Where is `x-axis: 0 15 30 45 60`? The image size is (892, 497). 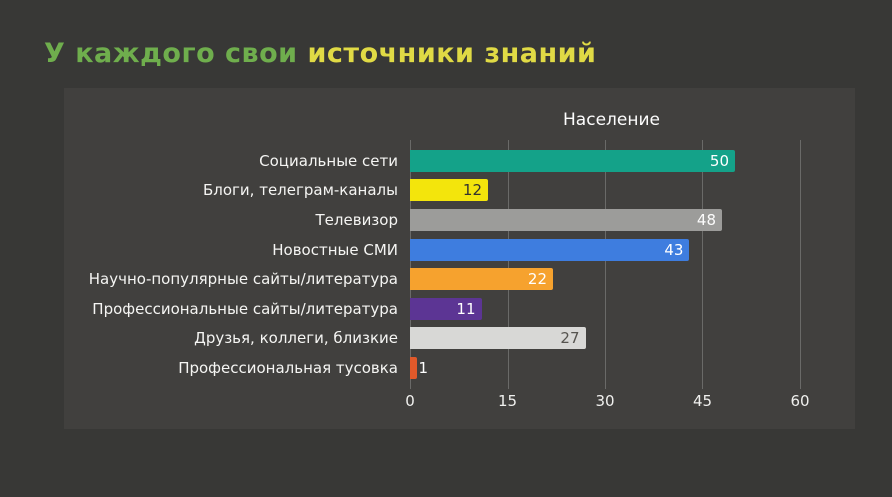 x-axis: 0 15 30 45 60 is located at coordinates (609, 400).